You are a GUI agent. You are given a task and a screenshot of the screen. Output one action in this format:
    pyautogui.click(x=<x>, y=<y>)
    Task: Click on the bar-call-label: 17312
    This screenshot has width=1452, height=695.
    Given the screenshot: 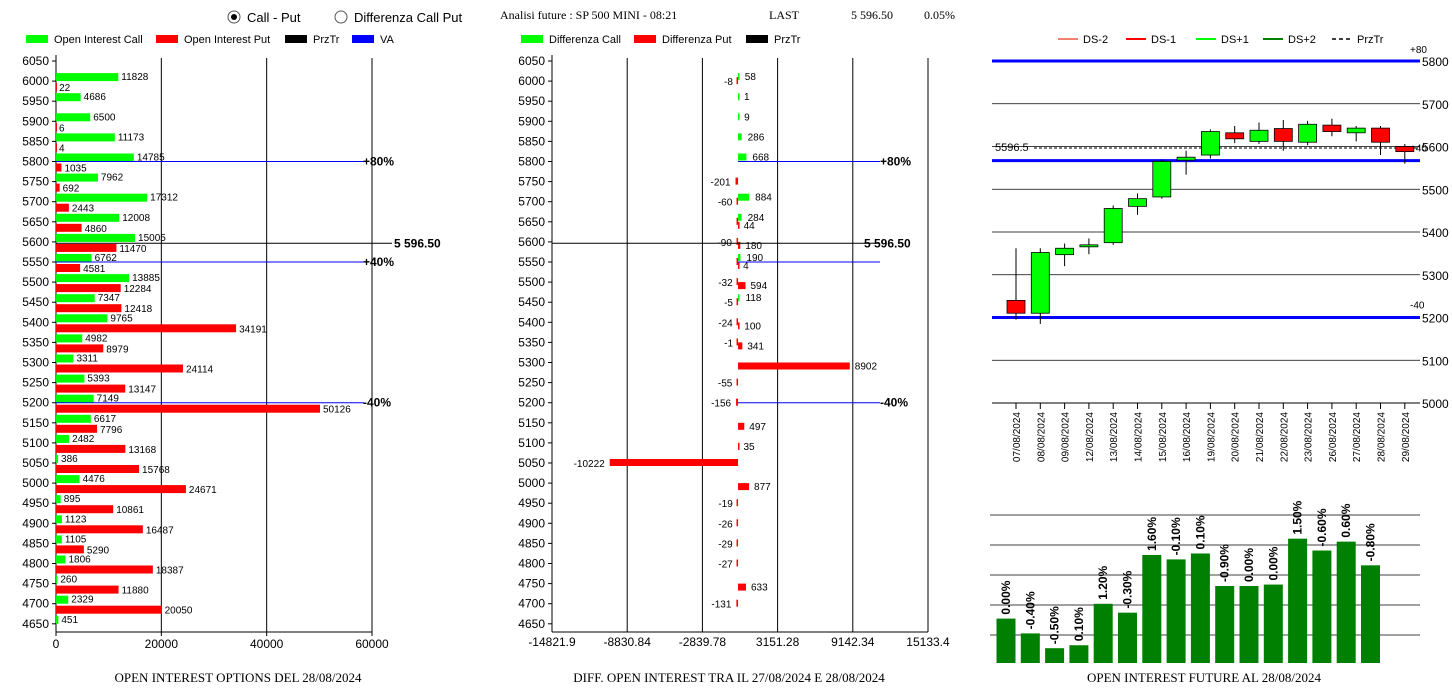 What is the action you would take?
    pyautogui.click(x=164, y=198)
    